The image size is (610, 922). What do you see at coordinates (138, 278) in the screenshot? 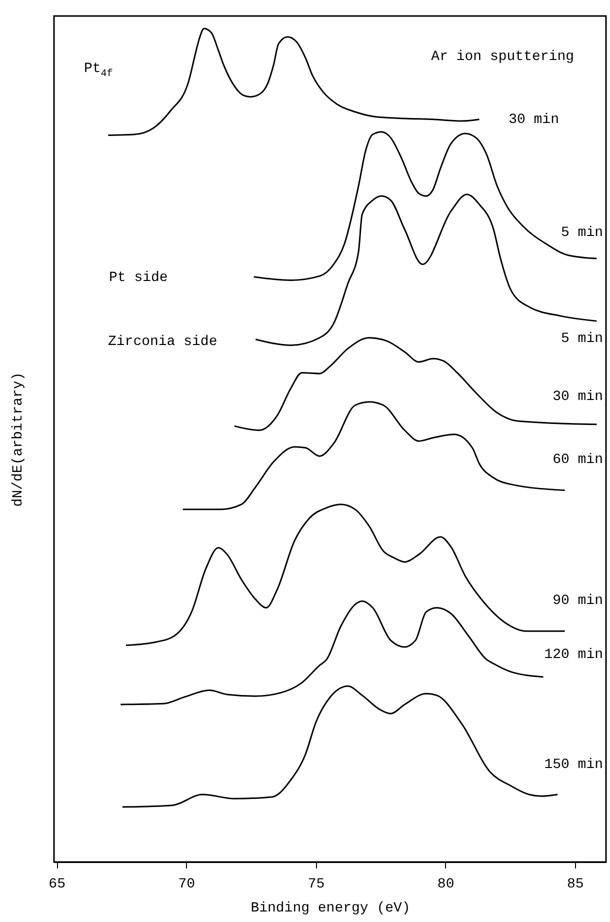
I see `annotation: Pt side` at bounding box center [138, 278].